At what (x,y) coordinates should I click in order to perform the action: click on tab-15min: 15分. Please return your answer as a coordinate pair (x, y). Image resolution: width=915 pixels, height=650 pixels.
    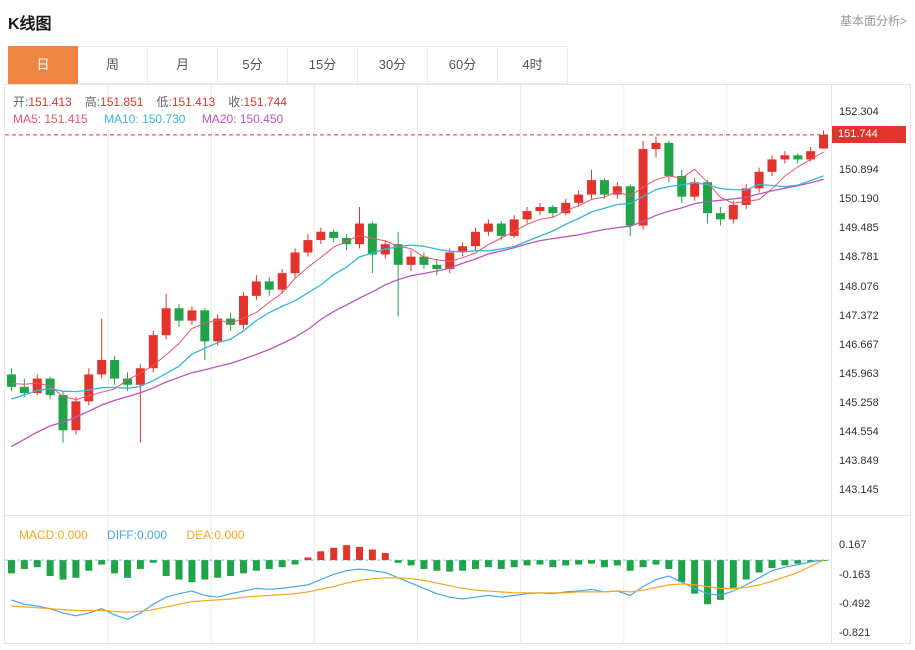
    Looking at the image, I should click on (323, 65).